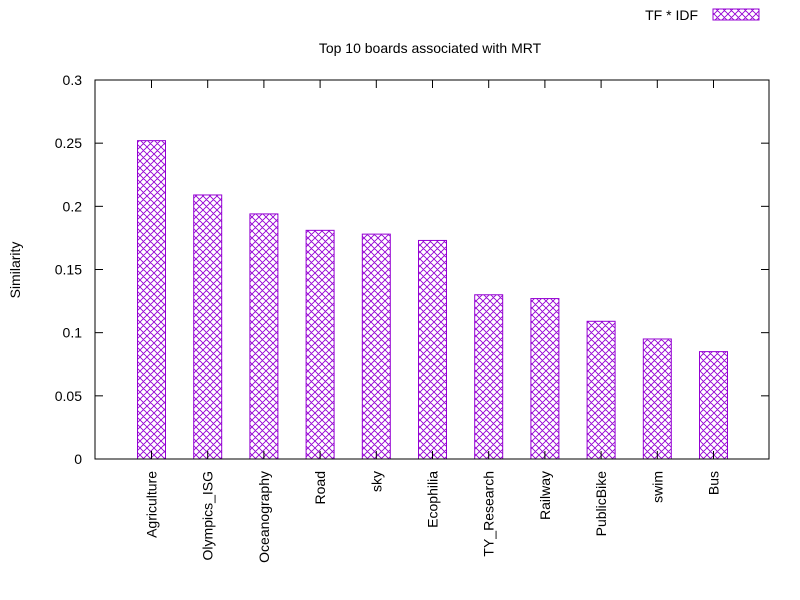 The height and width of the screenshot is (600, 800). I want to click on bar-ty-research, so click(489, 377).